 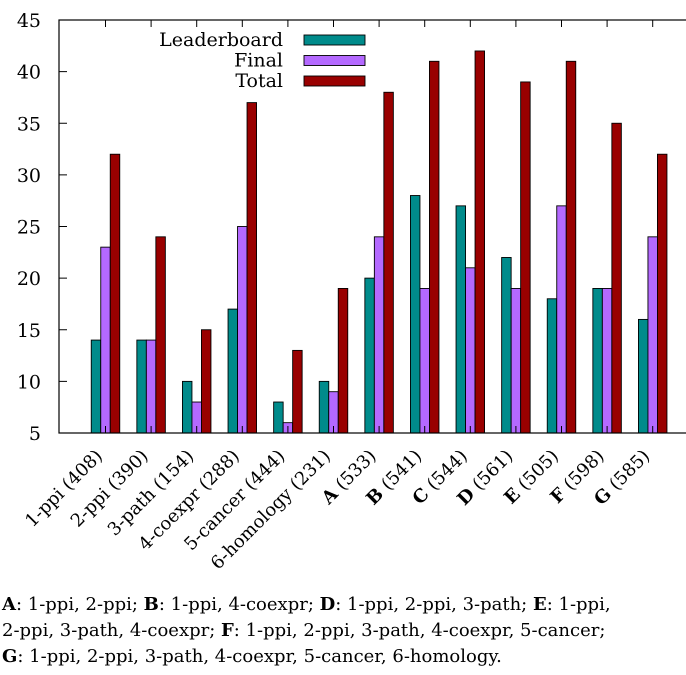 What do you see at coordinates (221, 40) in the screenshot?
I see `legend-label: Leaderboard` at bounding box center [221, 40].